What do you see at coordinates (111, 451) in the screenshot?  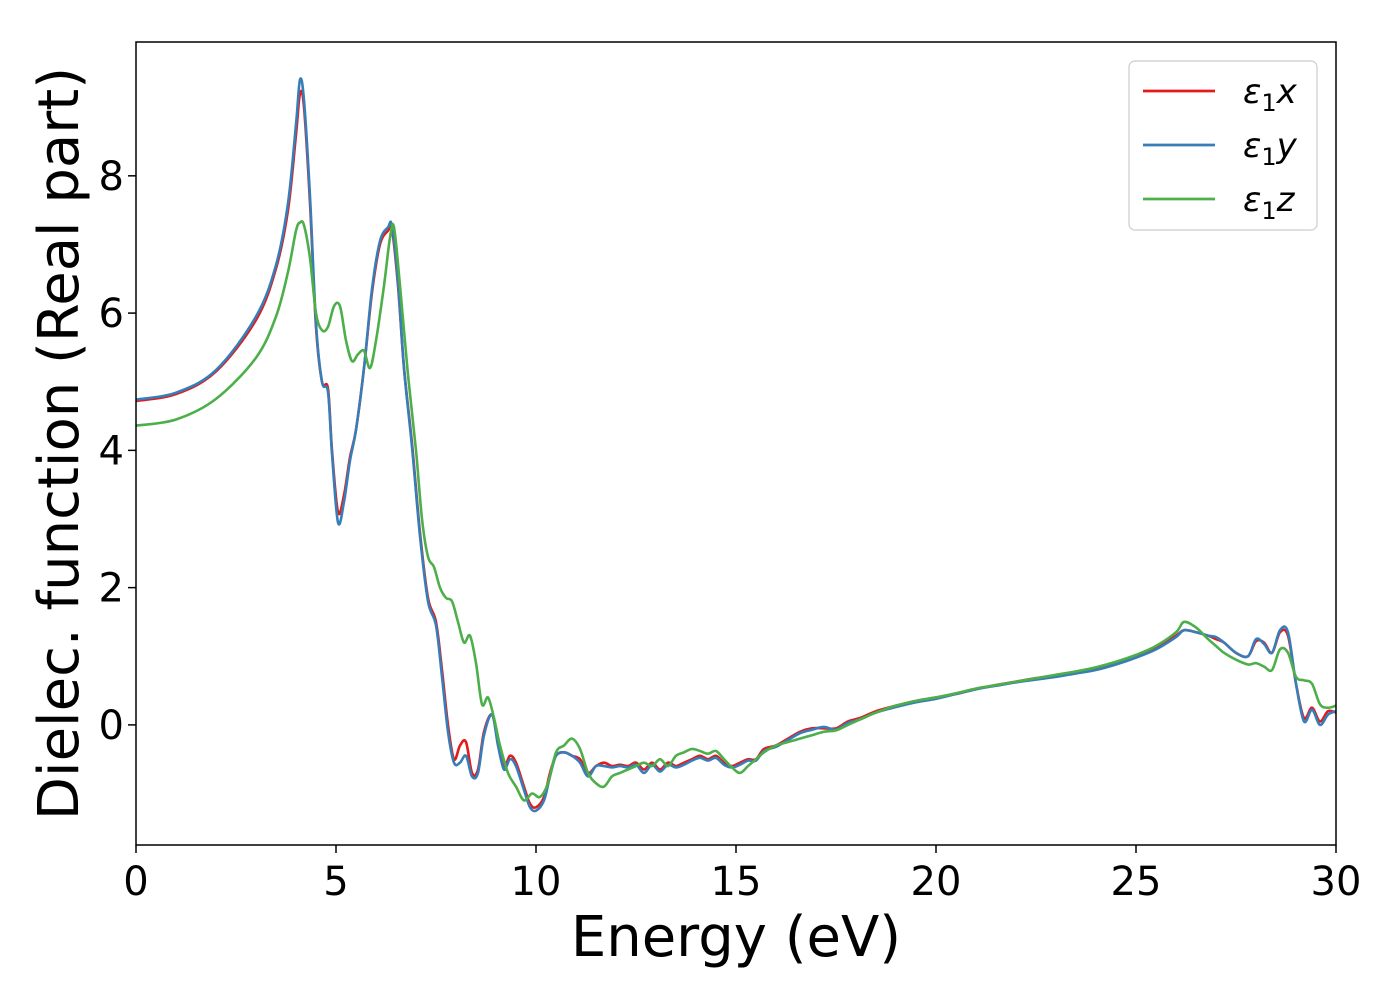 I see `y-tick-label: 4` at bounding box center [111, 451].